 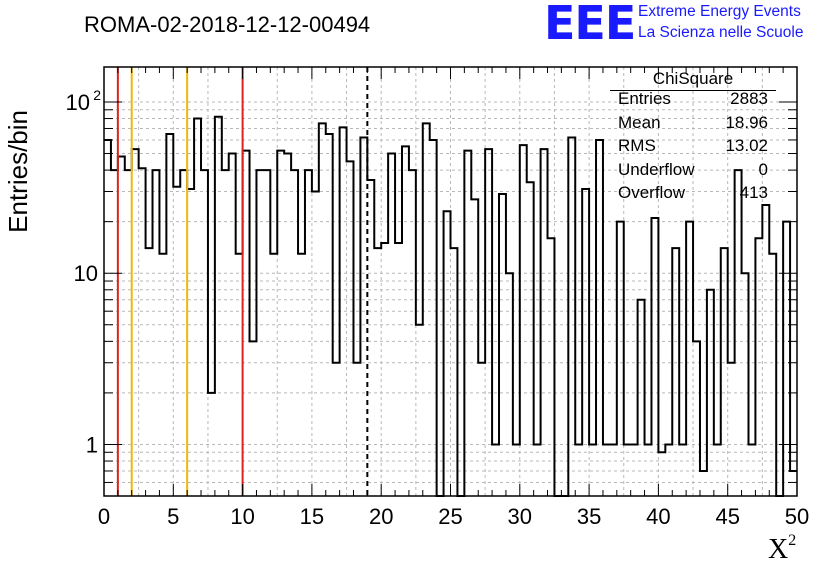 I want to click on x-tick-label: 5, so click(x=173, y=516).